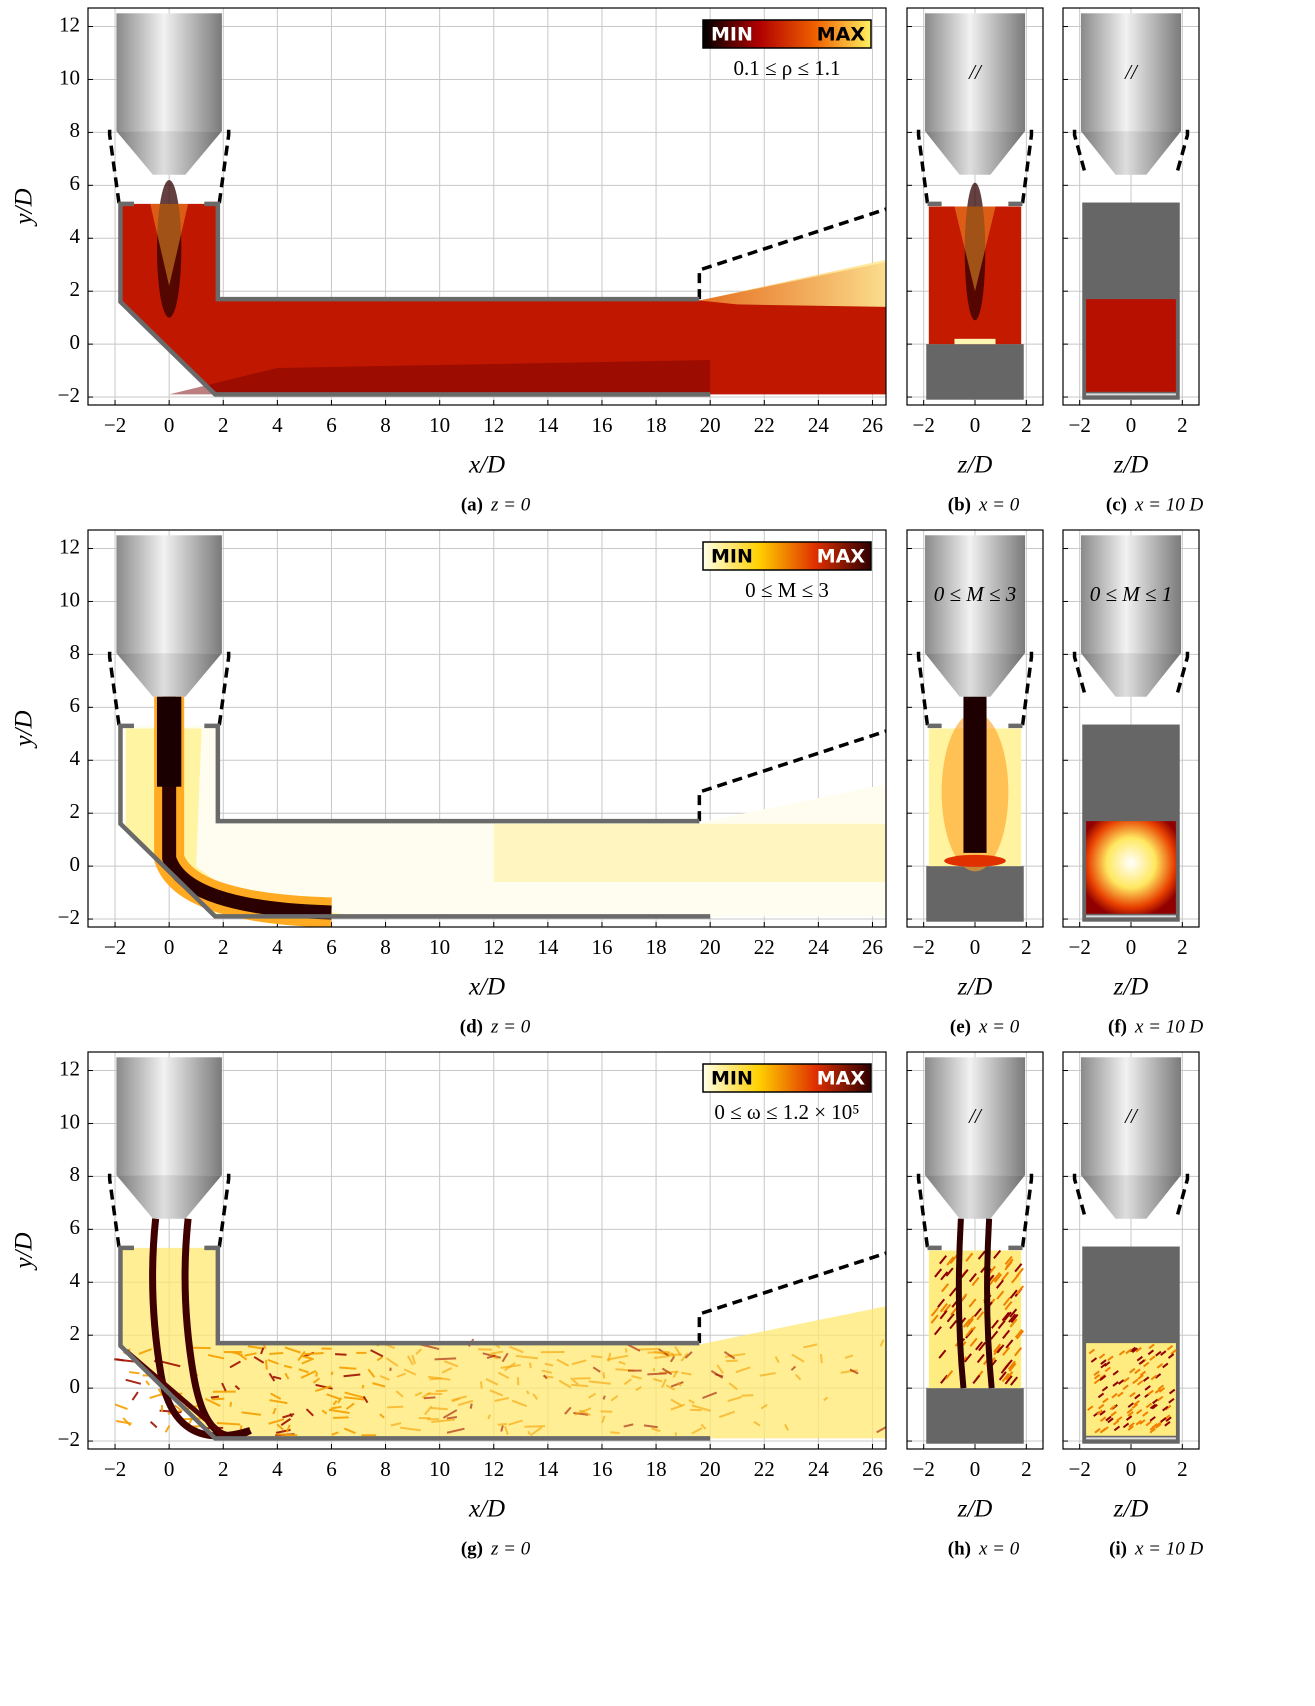  I want to click on x-tick-label: 12, so click(493, 425).